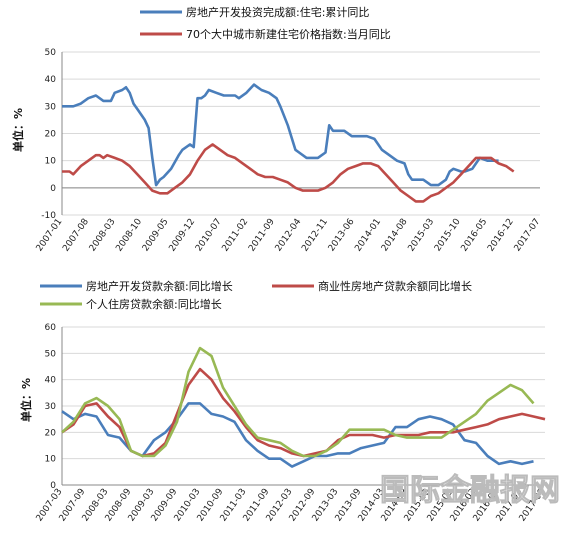 The height and width of the screenshot is (533, 562). What do you see at coordinates (51, 53) in the screenshot?
I see `top-y-tick-label: 50` at bounding box center [51, 53].